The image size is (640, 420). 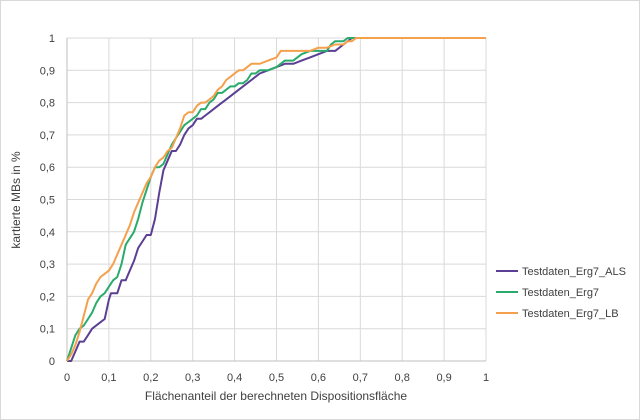 What do you see at coordinates (150, 378) in the screenshot?
I see `x-tick-label: 0,2` at bounding box center [150, 378].